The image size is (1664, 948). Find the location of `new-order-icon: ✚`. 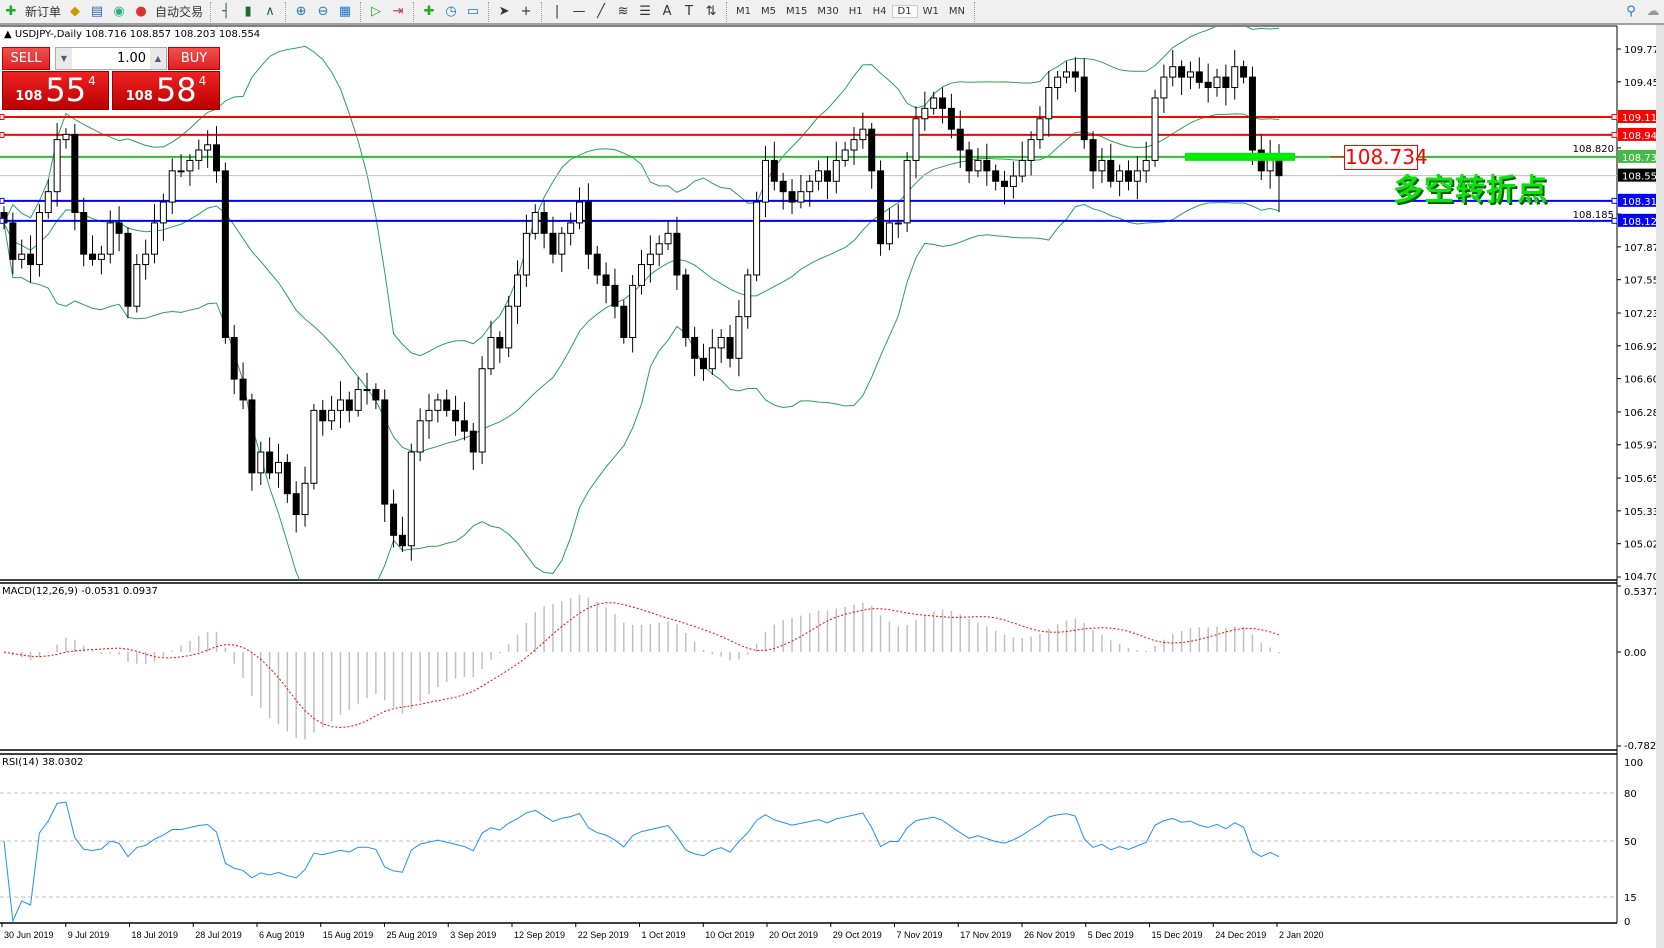

new-order-icon: ✚ is located at coordinates (11, 11).